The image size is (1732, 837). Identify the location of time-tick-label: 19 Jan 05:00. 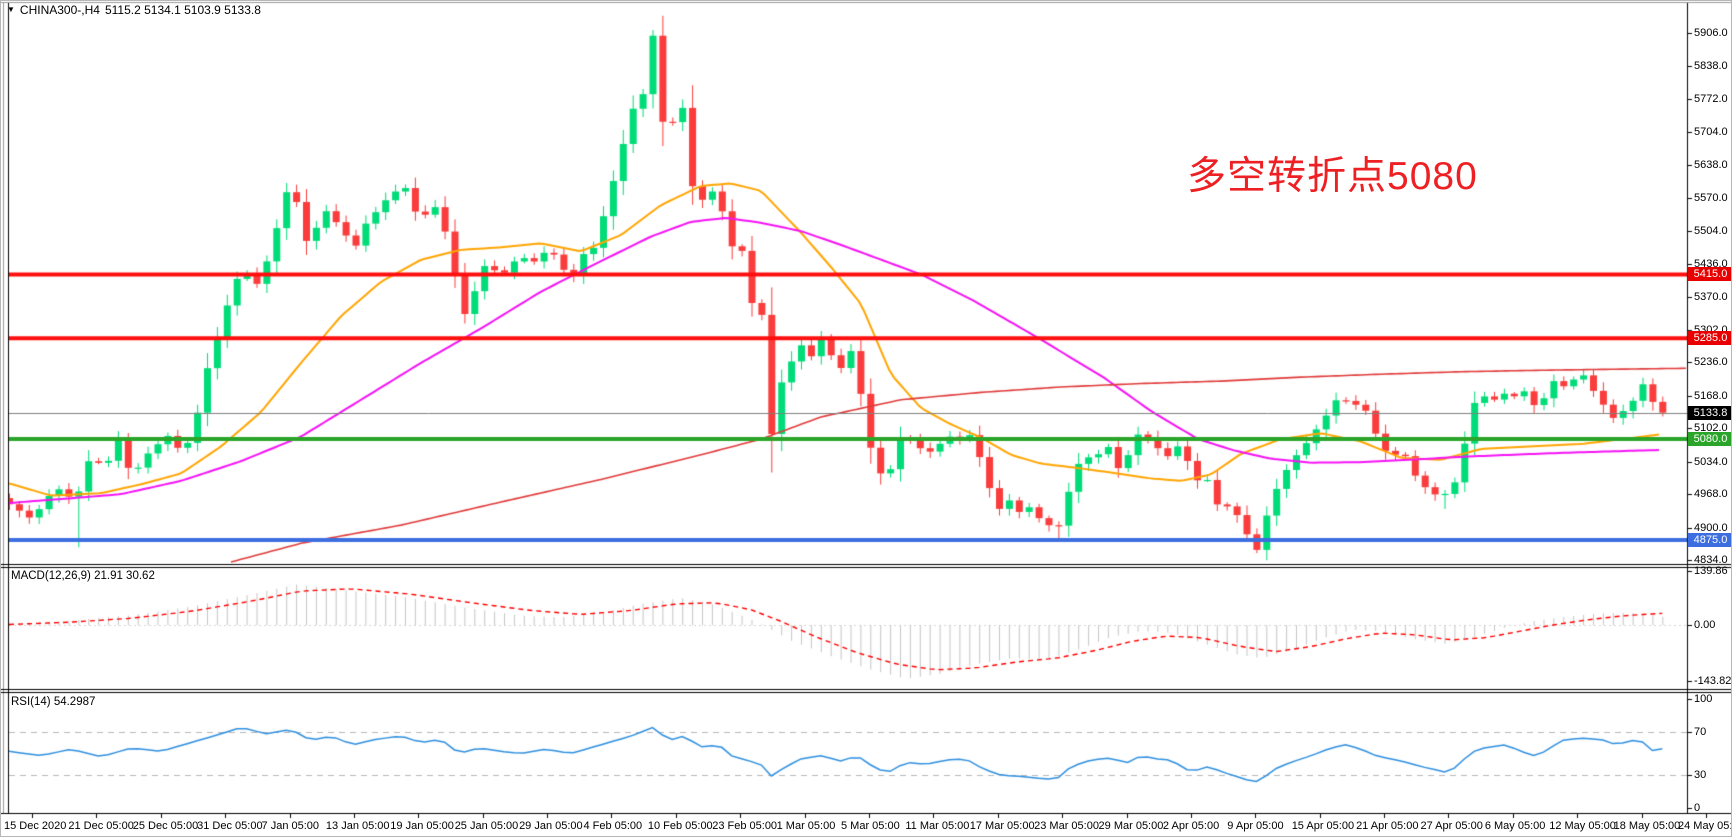
(422, 826).